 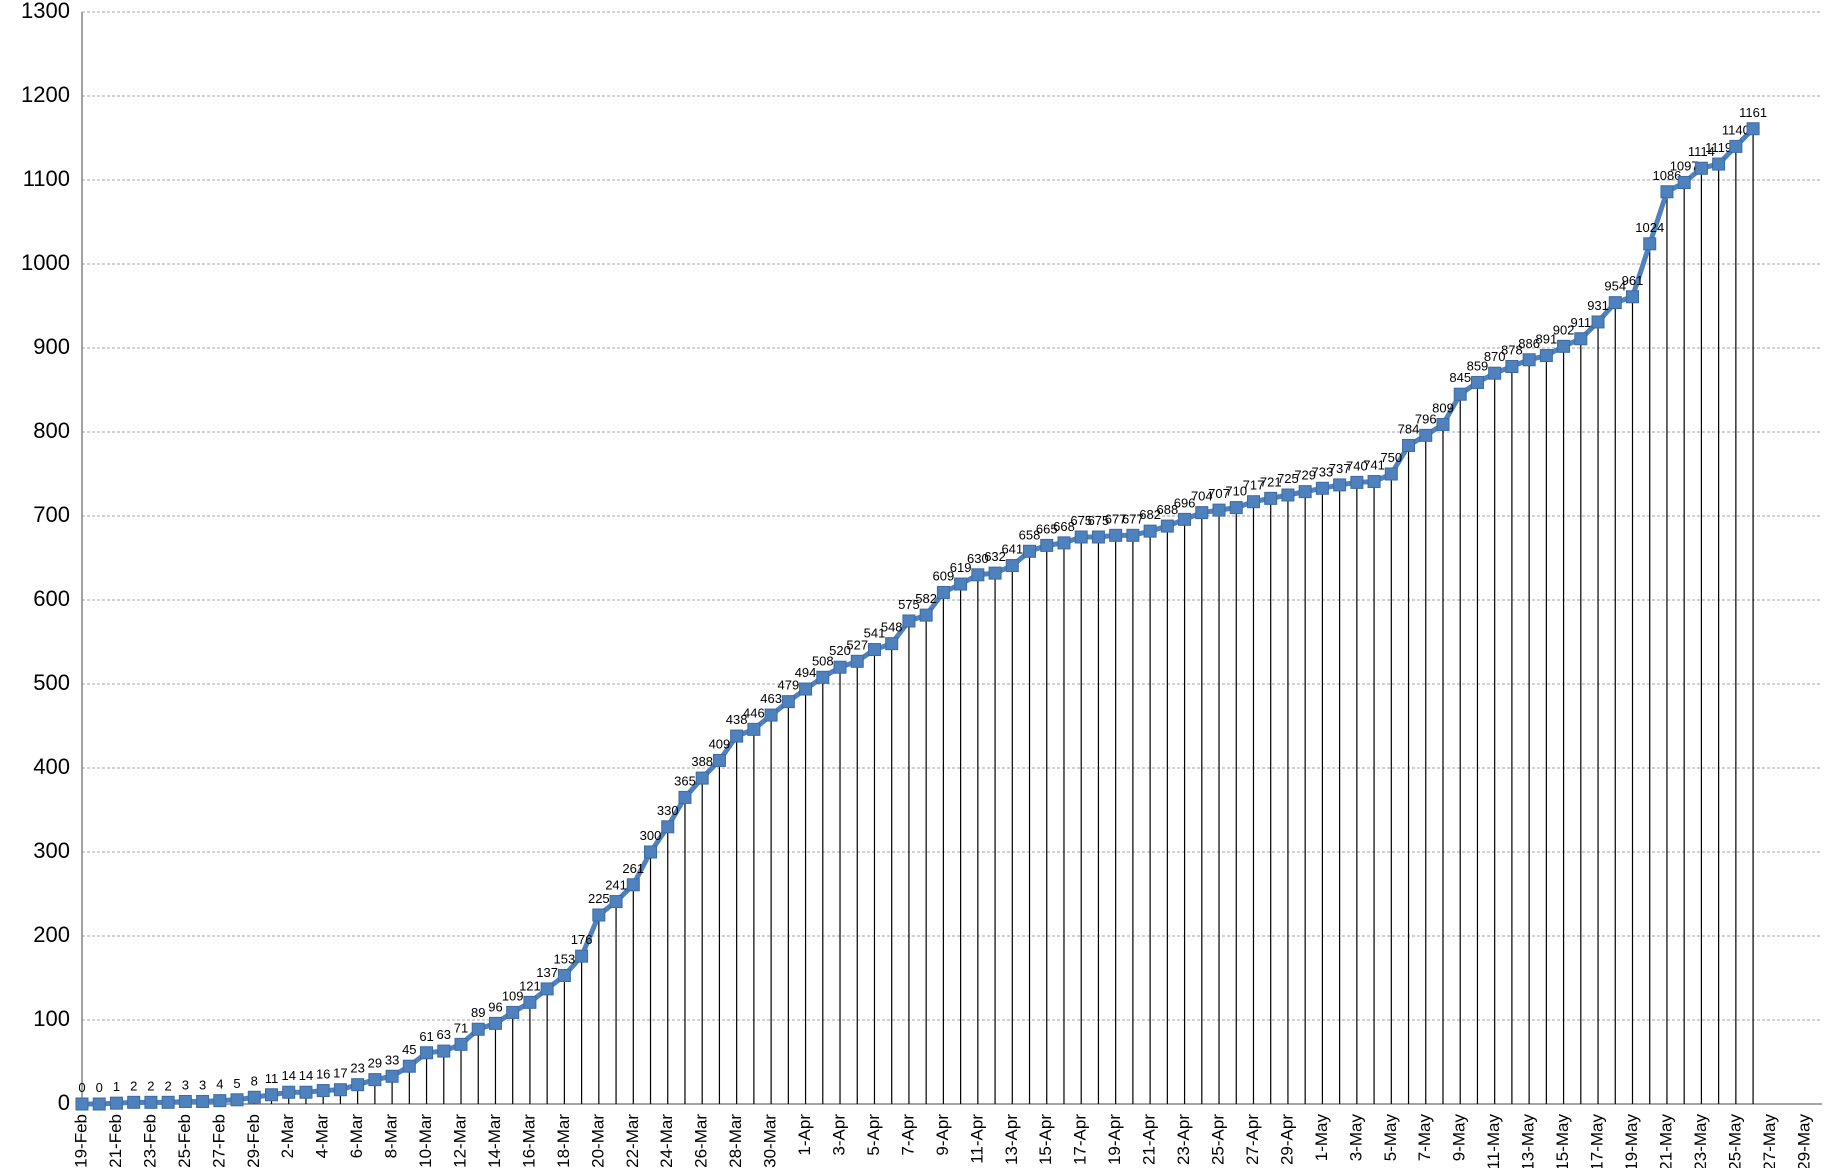 What do you see at coordinates (1443, 407) in the screenshot?
I see `data-label: 809` at bounding box center [1443, 407].